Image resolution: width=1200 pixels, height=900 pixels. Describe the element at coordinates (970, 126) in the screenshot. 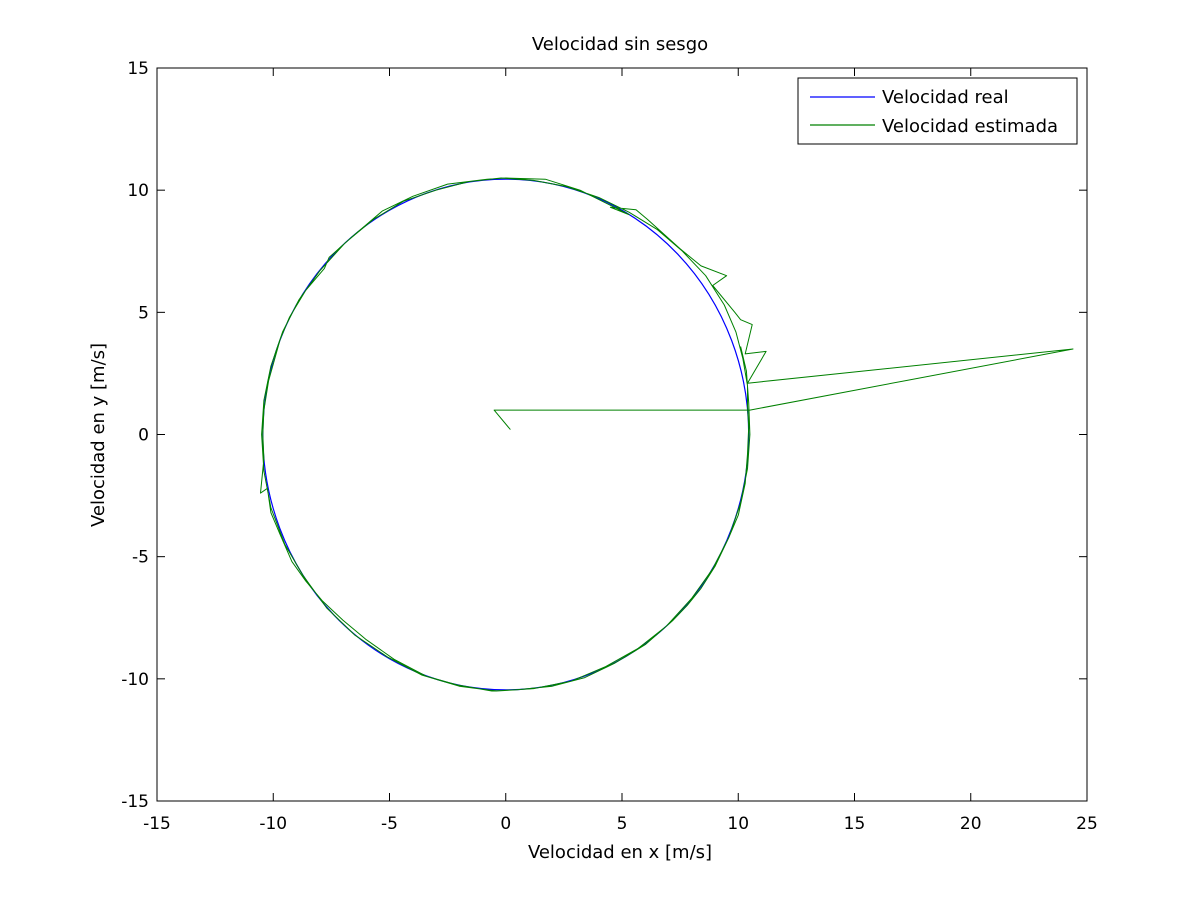

I see `legend-label-estimada: Velocidad estimada` at that location.